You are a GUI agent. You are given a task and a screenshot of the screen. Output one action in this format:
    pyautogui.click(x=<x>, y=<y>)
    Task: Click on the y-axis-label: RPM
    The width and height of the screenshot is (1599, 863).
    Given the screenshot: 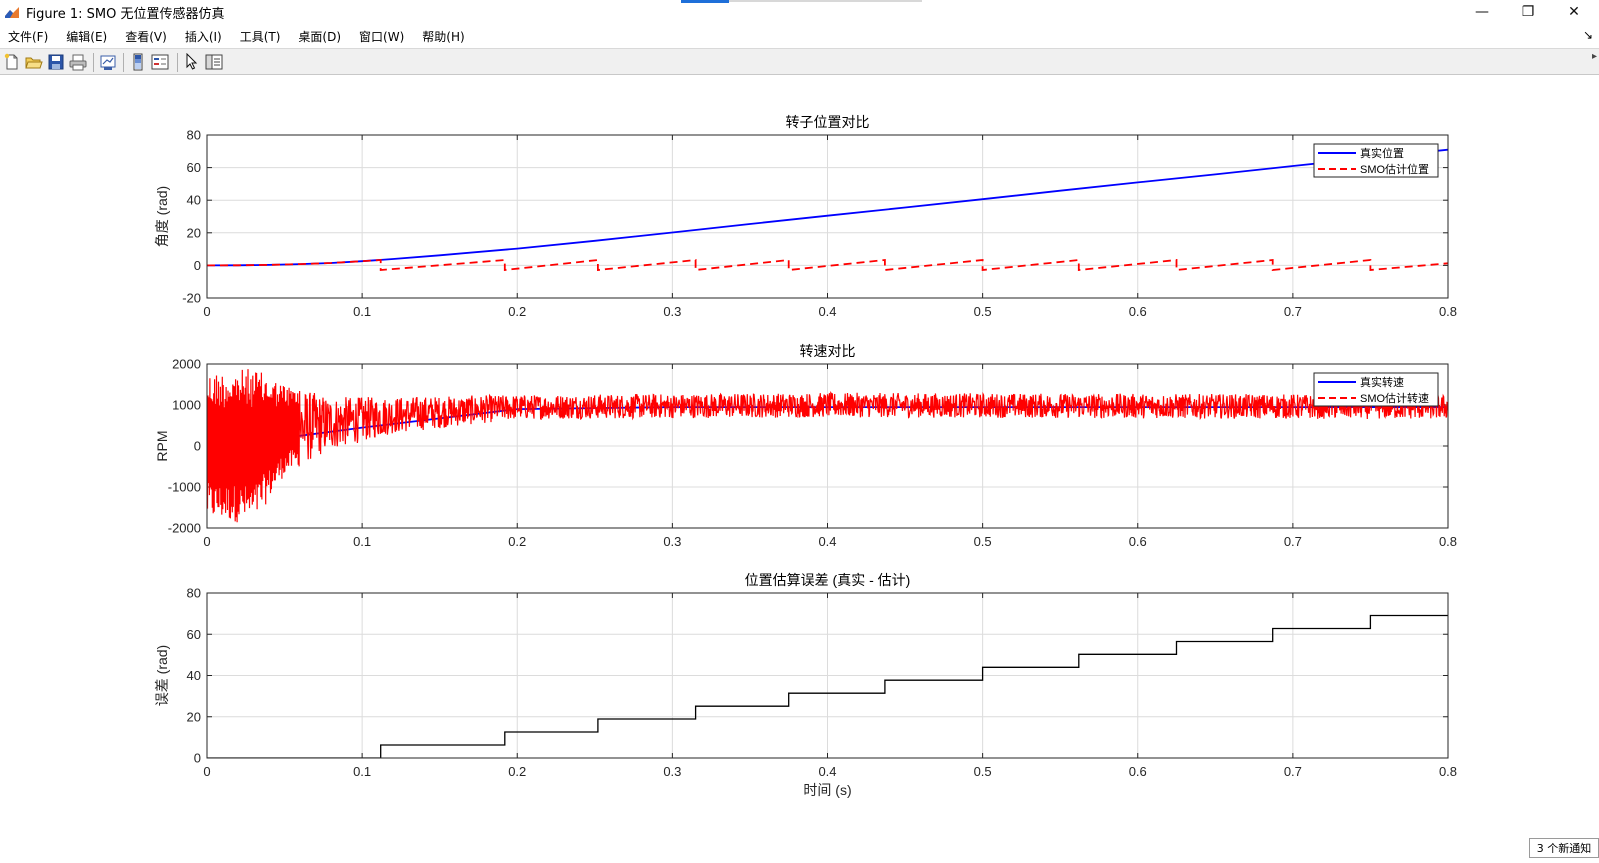 What is the action you would take?
    pyautogui.click(x=162, y=445)
    